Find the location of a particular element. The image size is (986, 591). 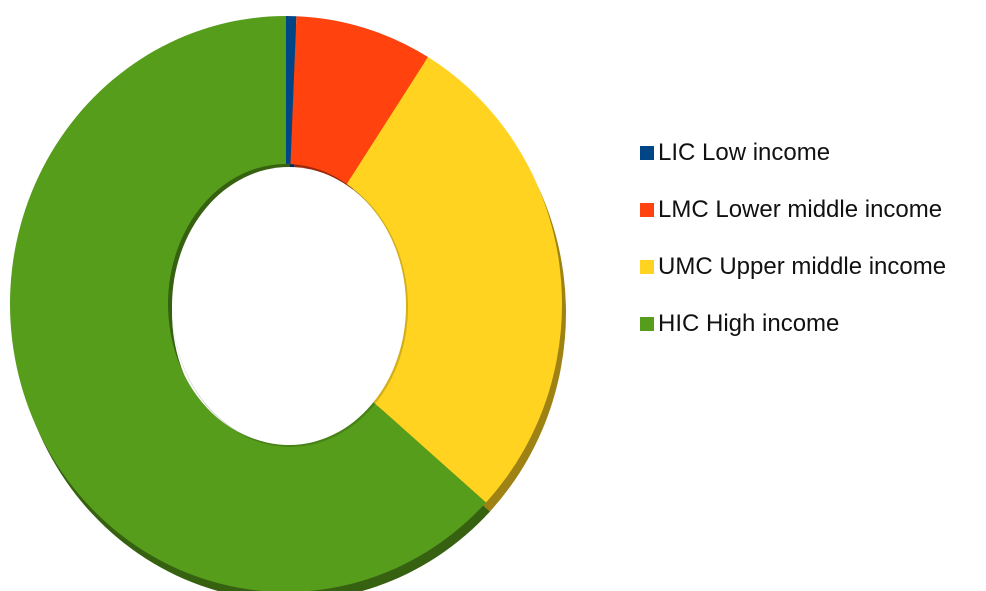

legend-swatch-lic is located at coordinates (647, 153).